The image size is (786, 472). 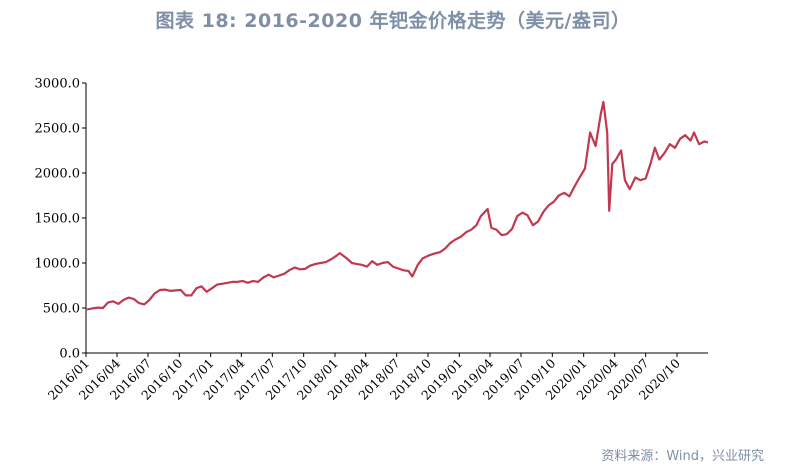 I want to click on y-tick-label: 1500.0, so click(x=58, y=219).